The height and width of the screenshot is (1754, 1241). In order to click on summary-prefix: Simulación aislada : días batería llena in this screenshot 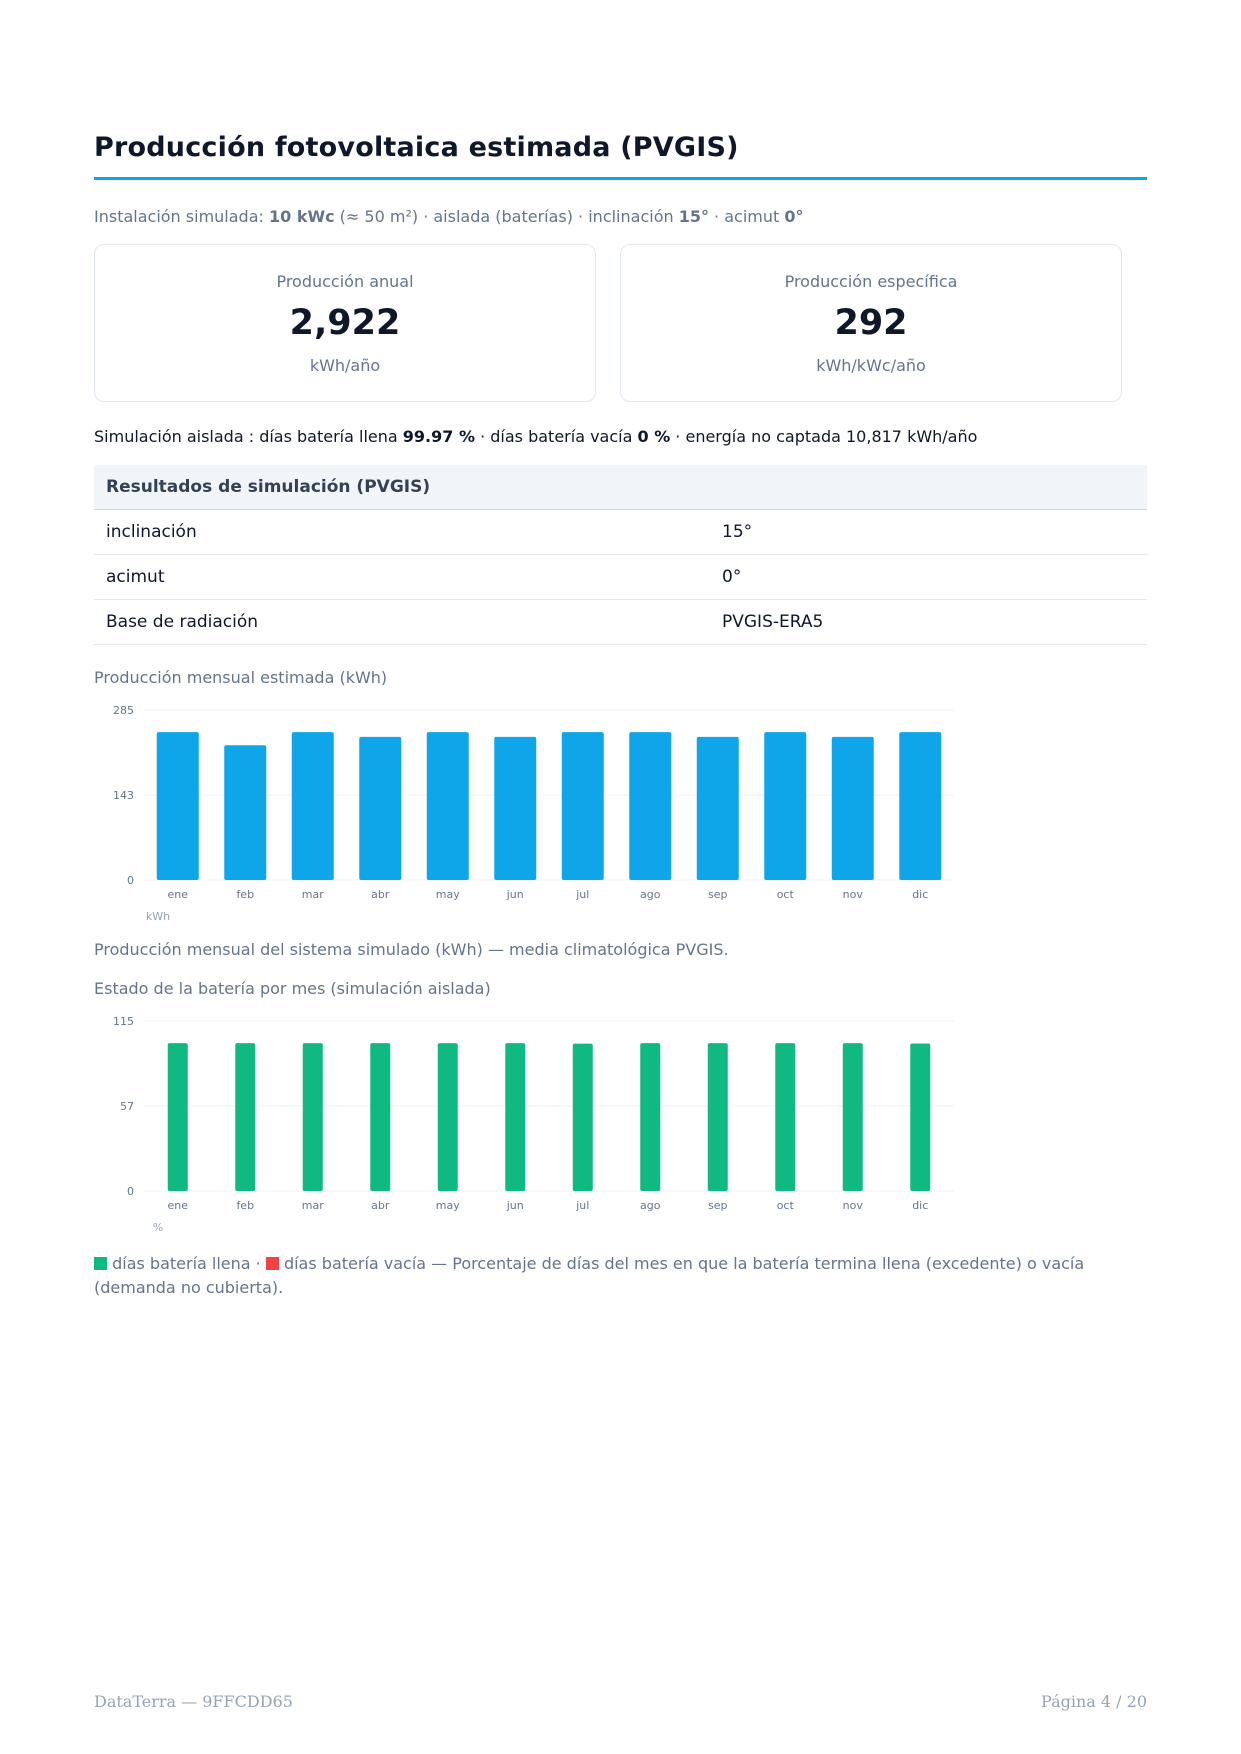, I will do `click(248, 436)`.